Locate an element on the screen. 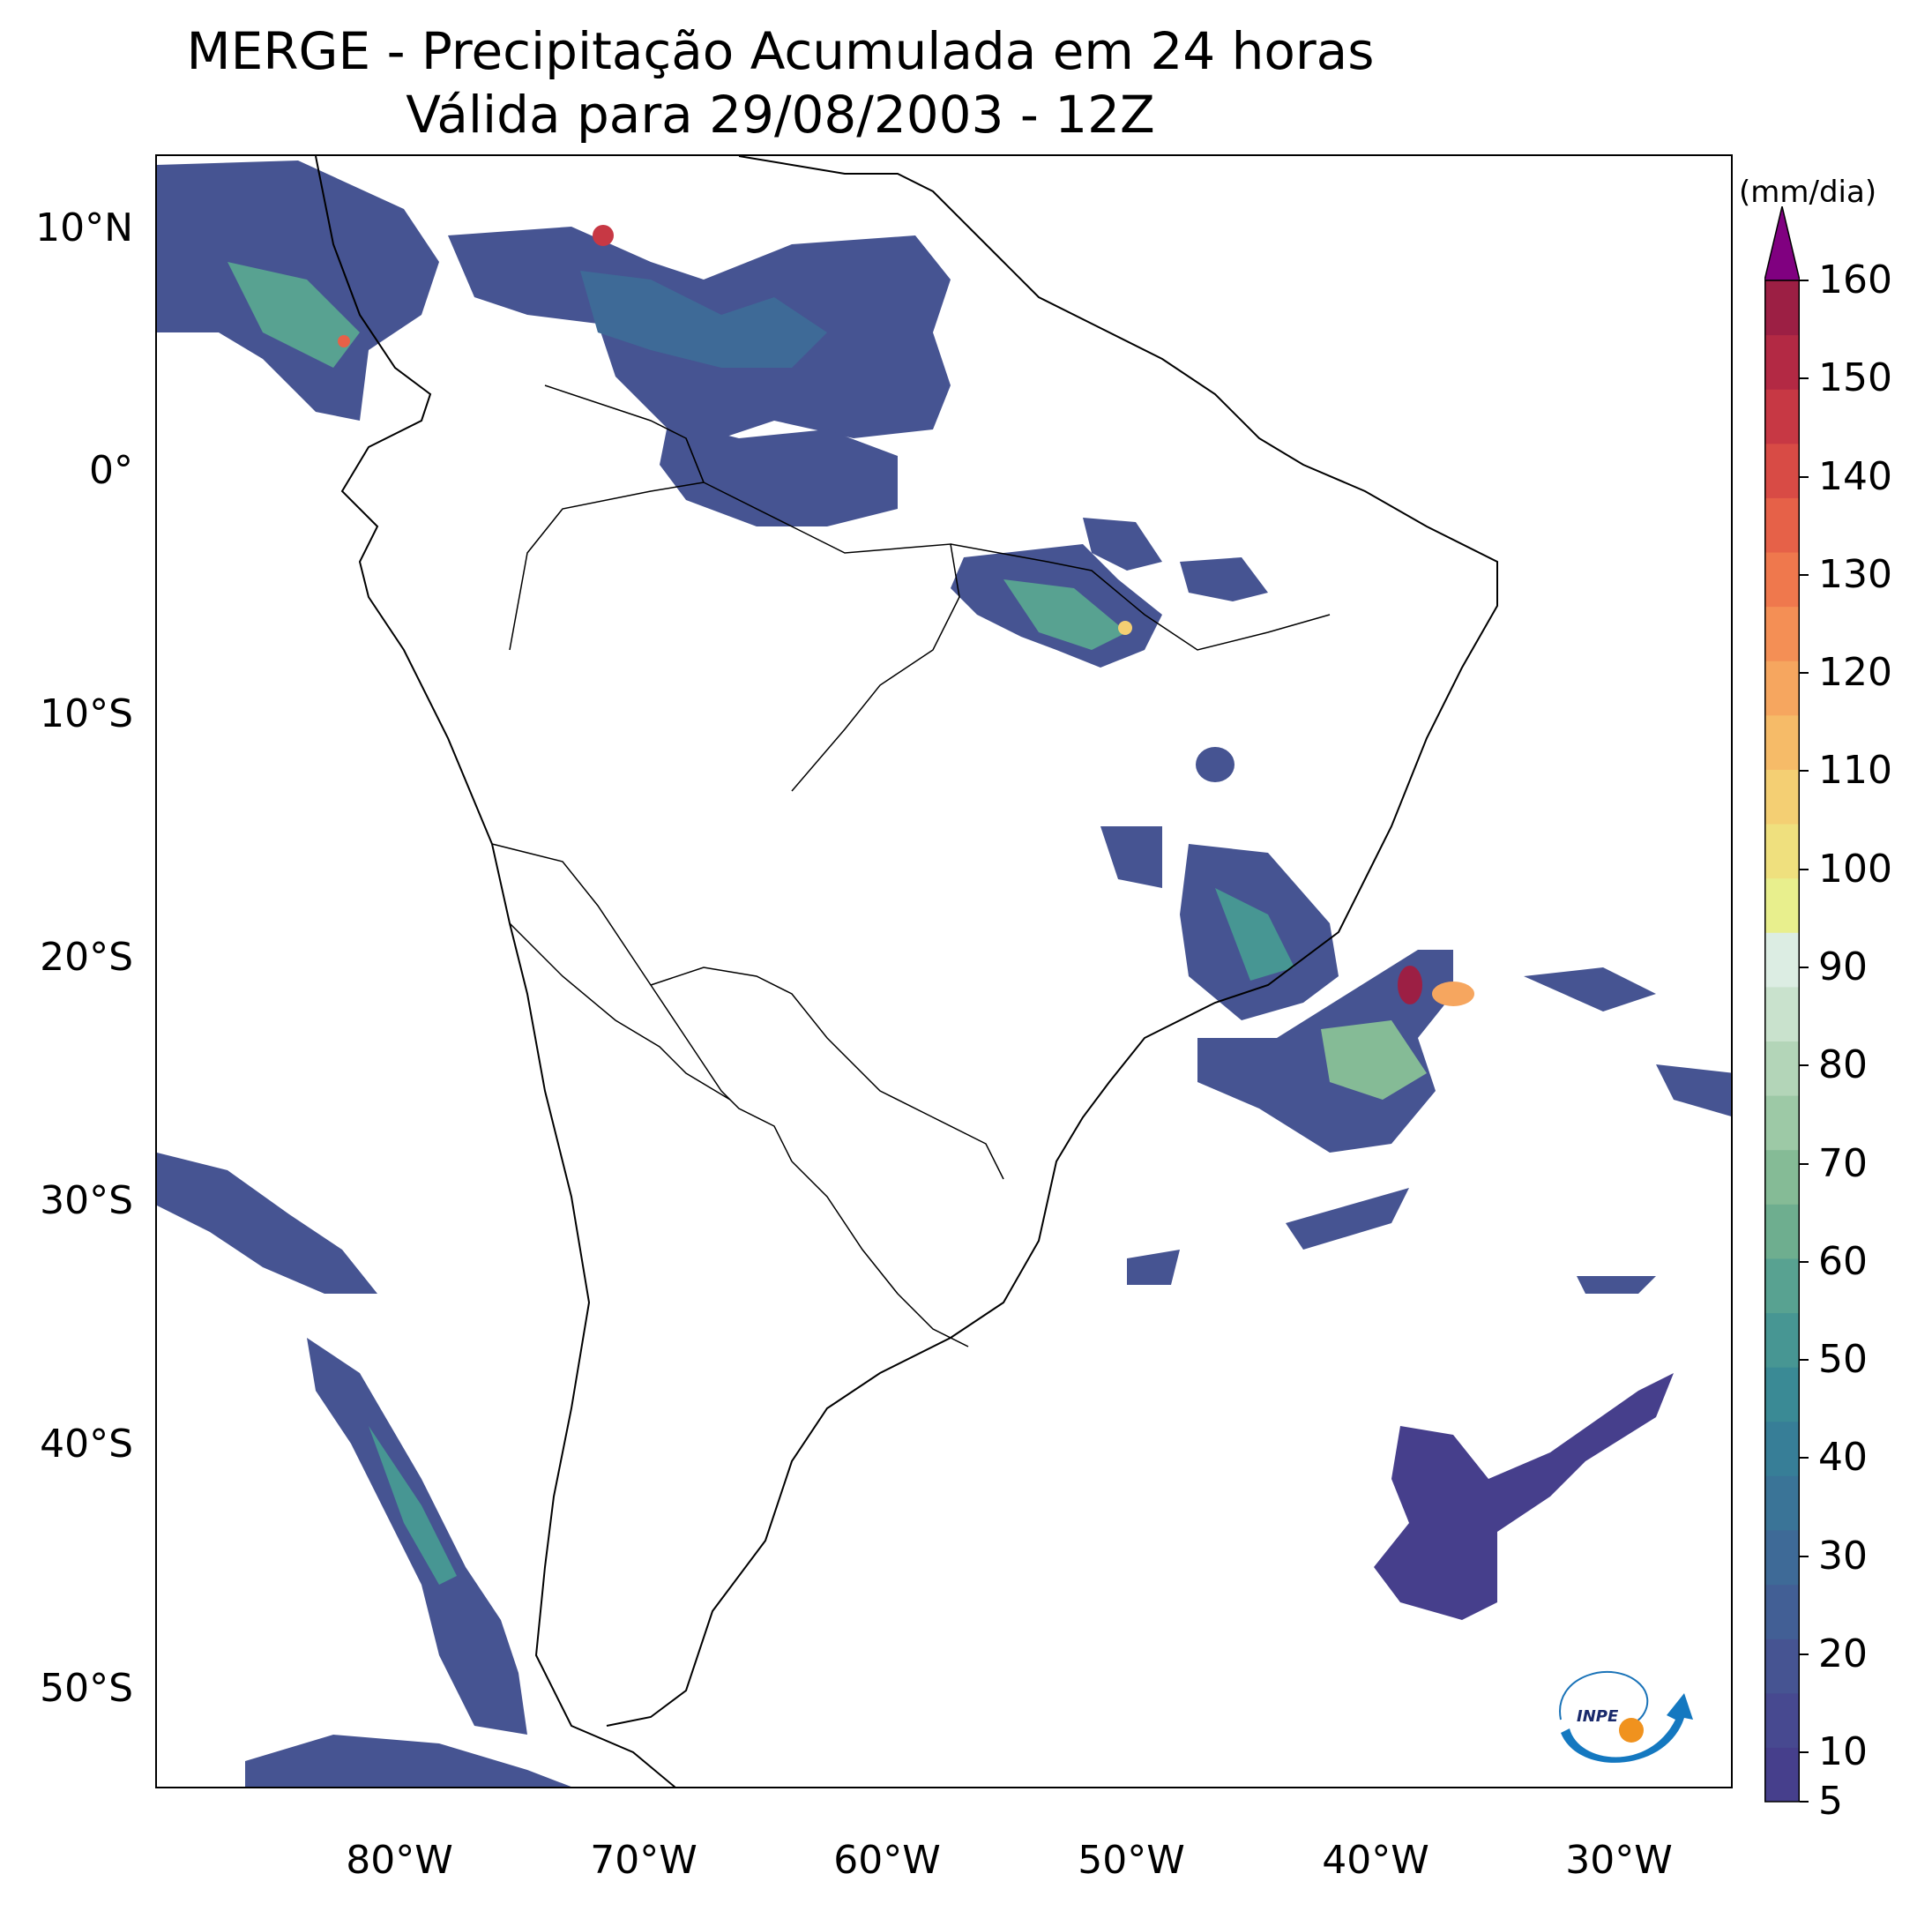 The width and height of the screenshot is (1932, 1911). rain-area-chile-core is located at coordinates (413, 1506).